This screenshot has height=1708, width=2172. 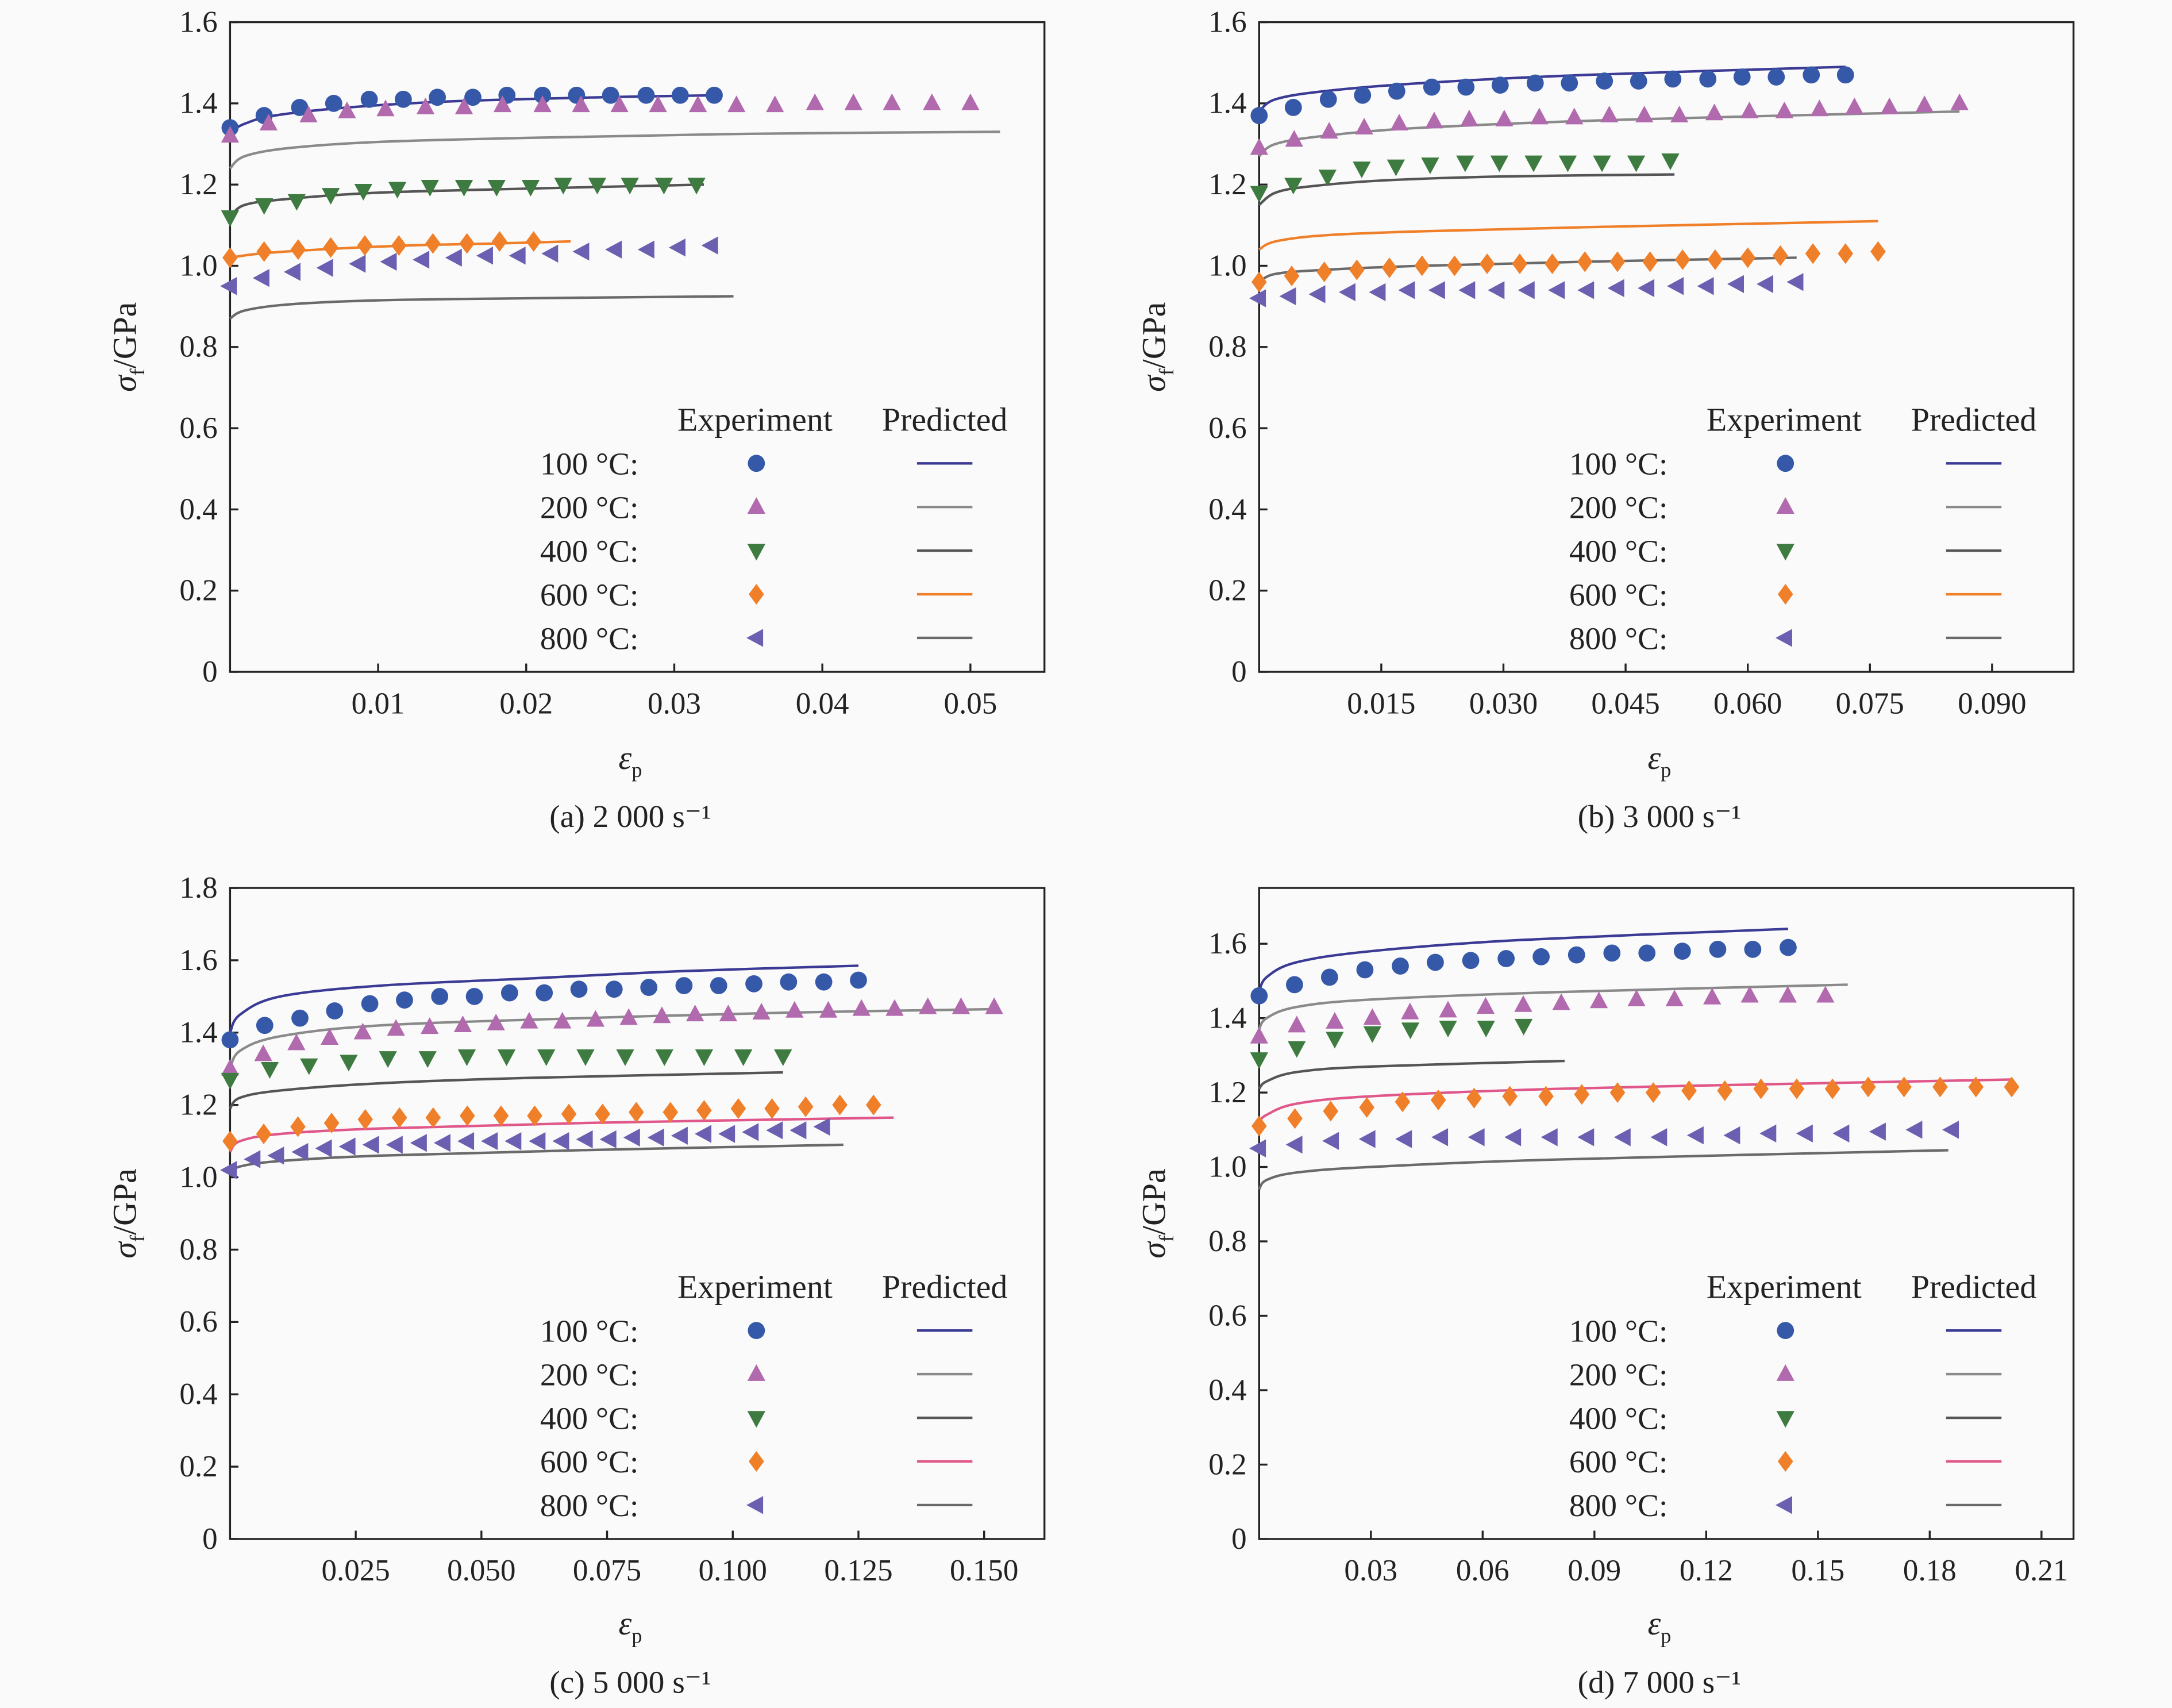 What do you see at coordinates (1618, 1505) in the screenshot?
I see `legend-label: 800 °C:` at bounding box center [1618, 1505].